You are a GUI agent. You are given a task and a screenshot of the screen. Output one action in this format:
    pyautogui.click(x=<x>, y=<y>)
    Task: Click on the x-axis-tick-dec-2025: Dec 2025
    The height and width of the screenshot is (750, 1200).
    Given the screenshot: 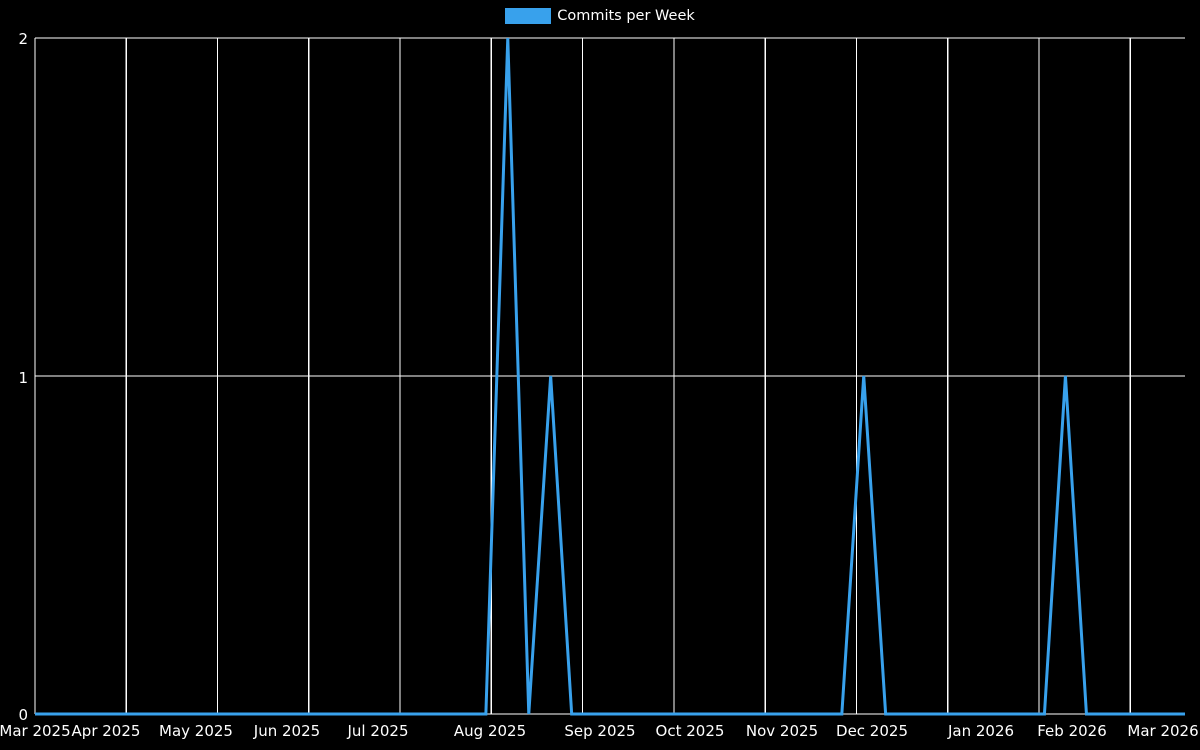 What is the action you would take?
    pyautogui.click(x=872, y=731)
    